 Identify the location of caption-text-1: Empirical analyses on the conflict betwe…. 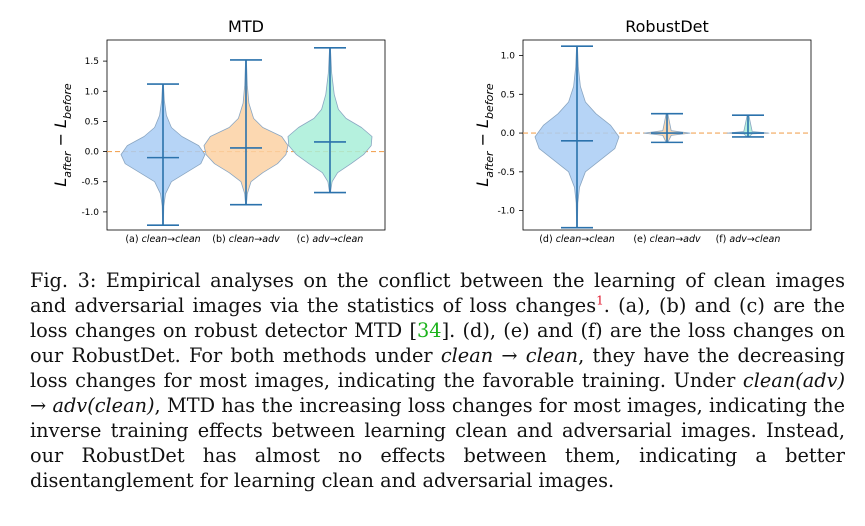
(437, 293).